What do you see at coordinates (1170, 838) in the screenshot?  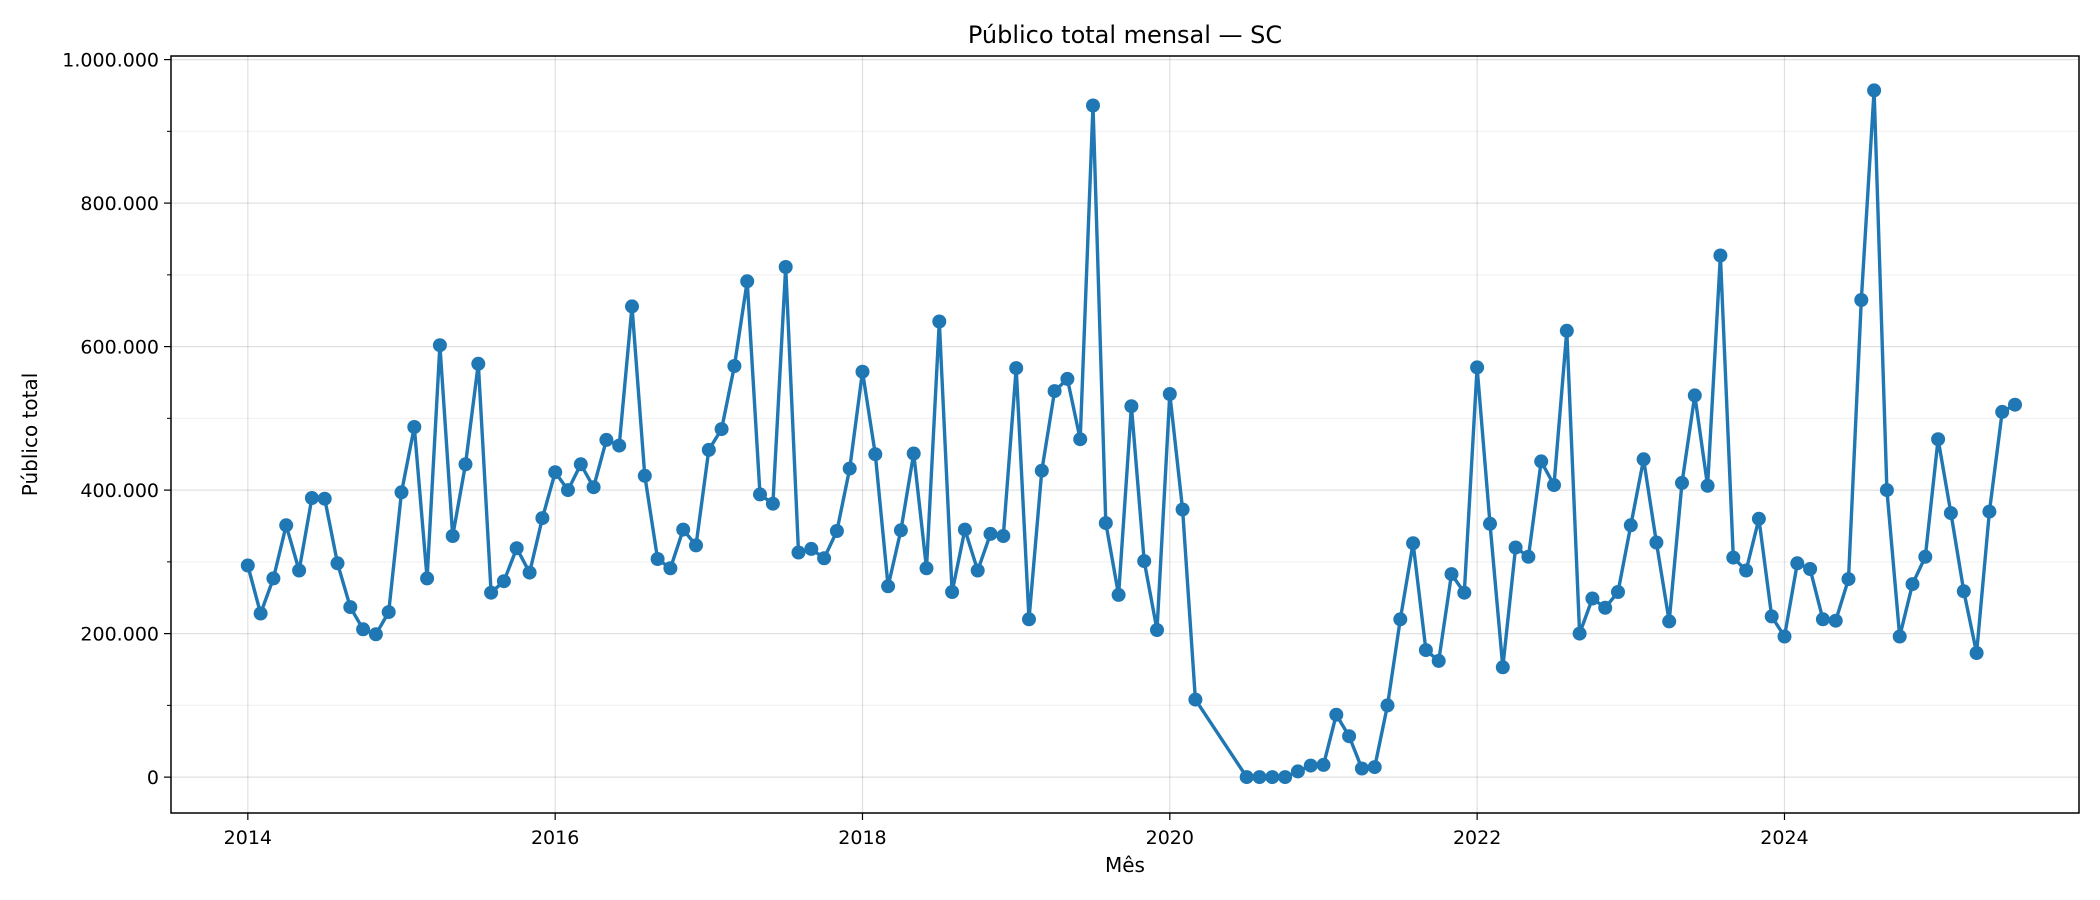 I see `x-tick-label: 2020` at bounding box center [1170, 838].